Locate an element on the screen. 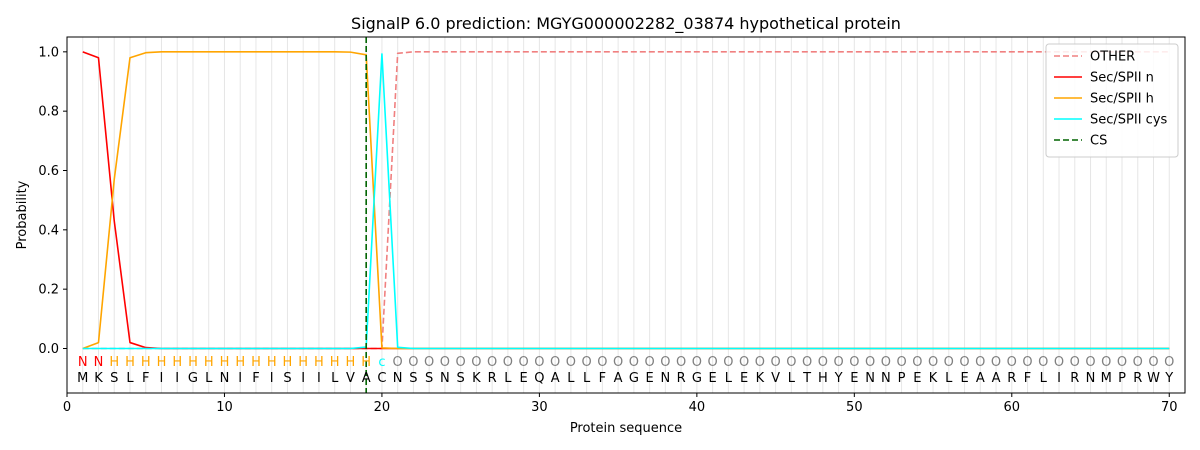 This screenshot has height=450, width=1200. residue-letter: W is located at coordinates (1153, 378).